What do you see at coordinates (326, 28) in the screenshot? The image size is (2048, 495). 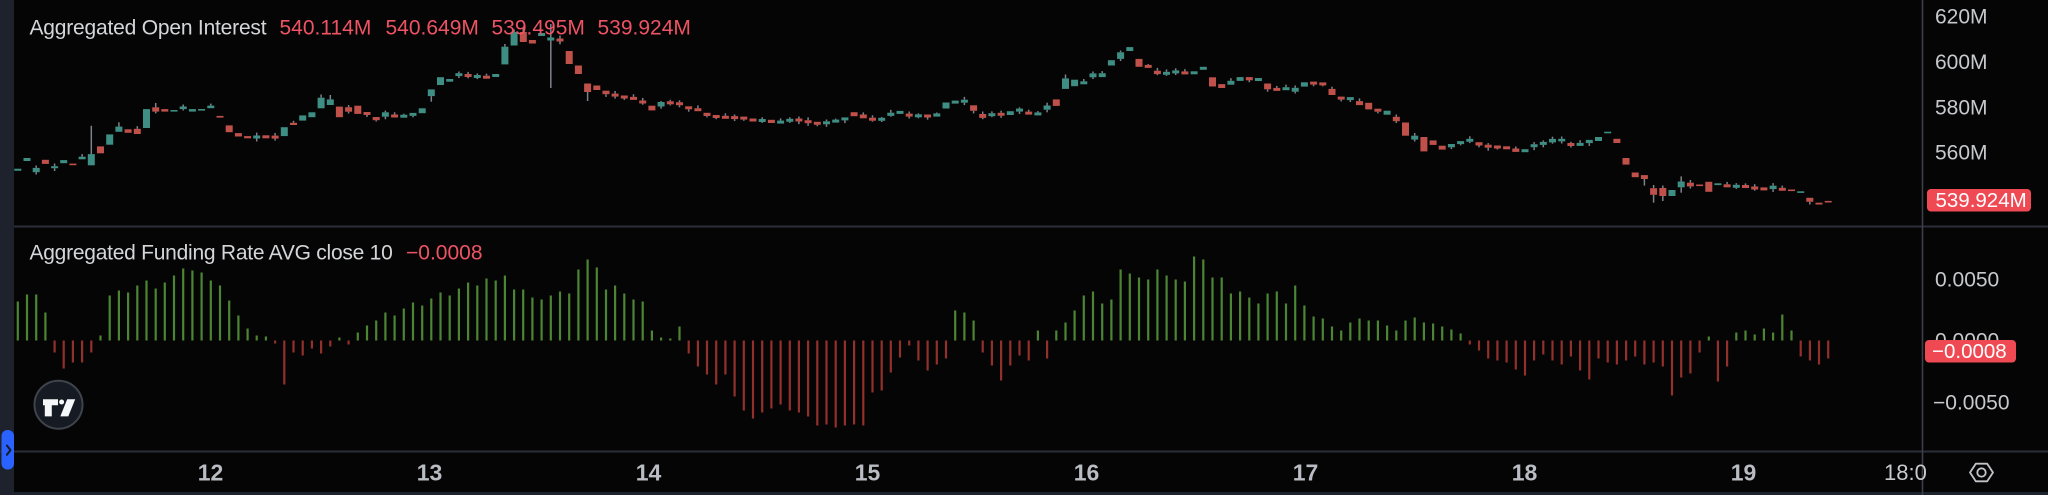 I see `svg-text: 540.114M` at bounding box center [326, 28].